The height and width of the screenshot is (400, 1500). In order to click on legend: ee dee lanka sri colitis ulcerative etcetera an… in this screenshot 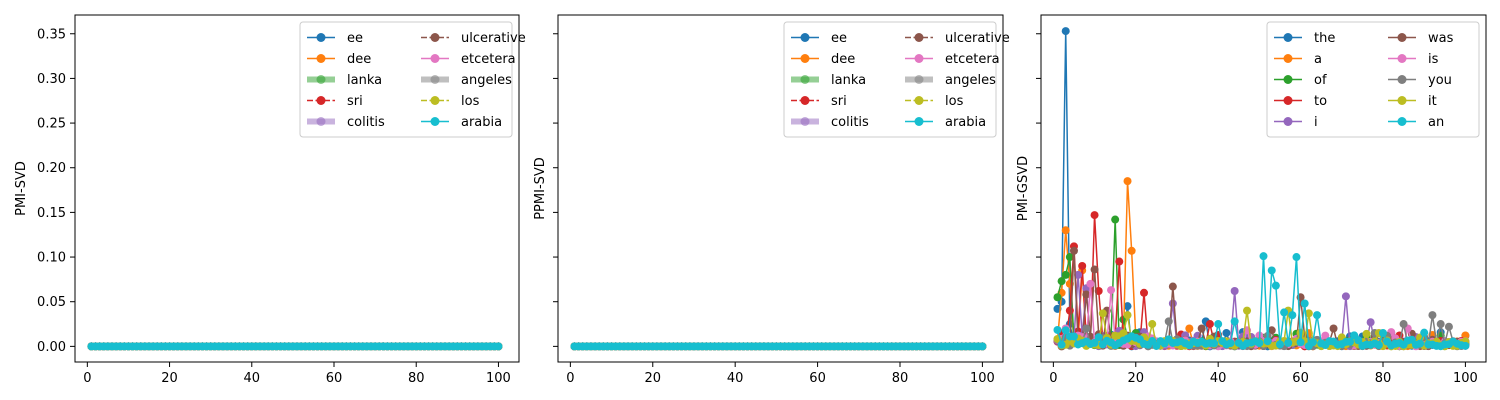, I will do `click(412, 79)`.